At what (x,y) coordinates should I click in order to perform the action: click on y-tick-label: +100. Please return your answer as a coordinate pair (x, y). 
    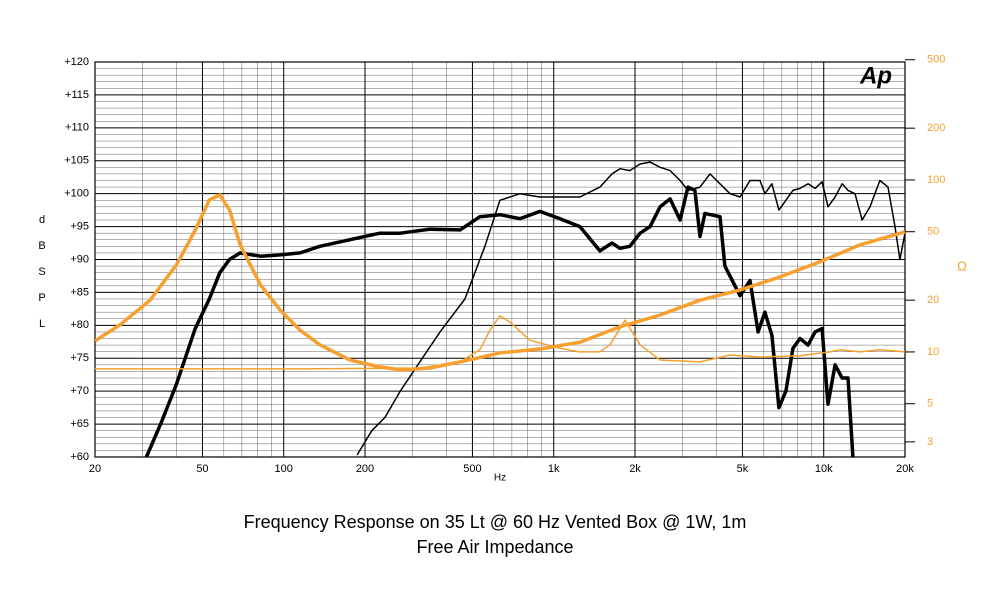
    Looking at the image, I should click on (76, 194).